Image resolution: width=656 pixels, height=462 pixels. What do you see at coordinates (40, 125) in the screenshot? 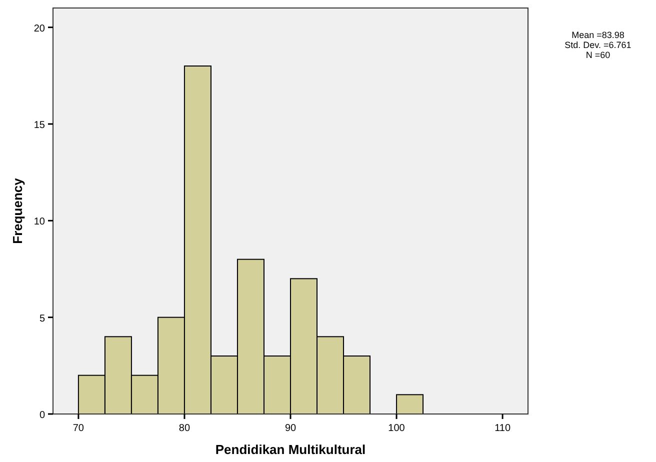
I see `y-tick-label: 15` at bounding box center [40, 125].